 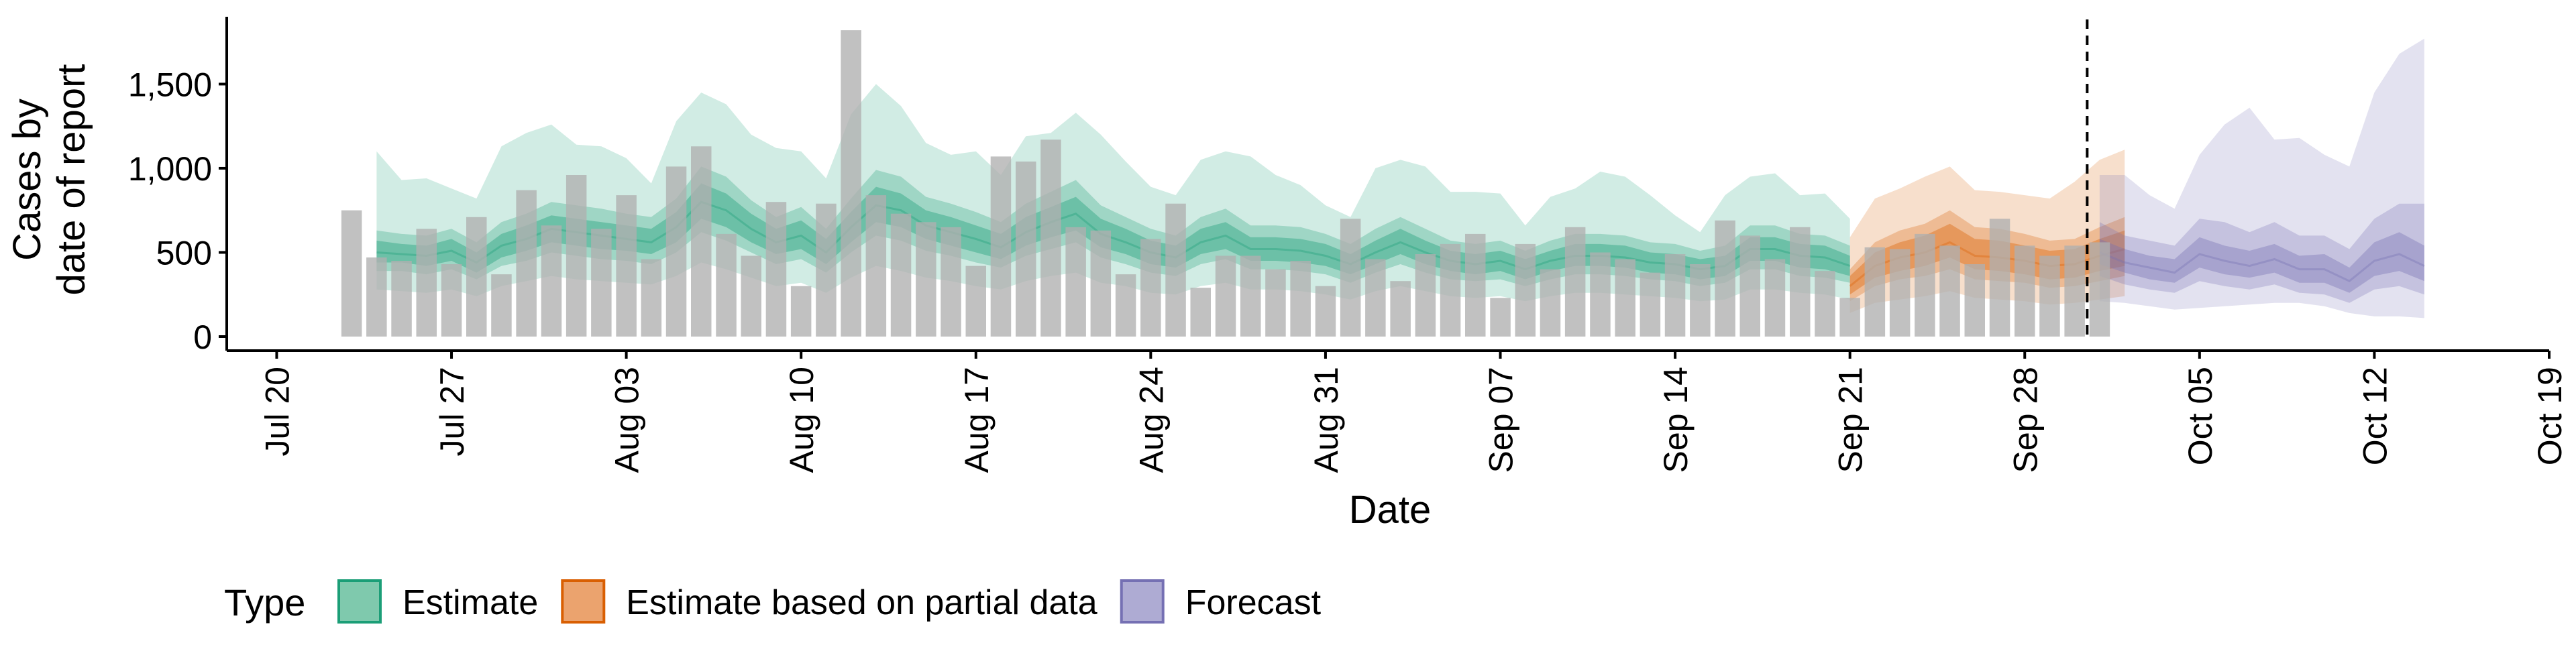 I want to click on forecast-band-inner, so click(x=2261, y=262).